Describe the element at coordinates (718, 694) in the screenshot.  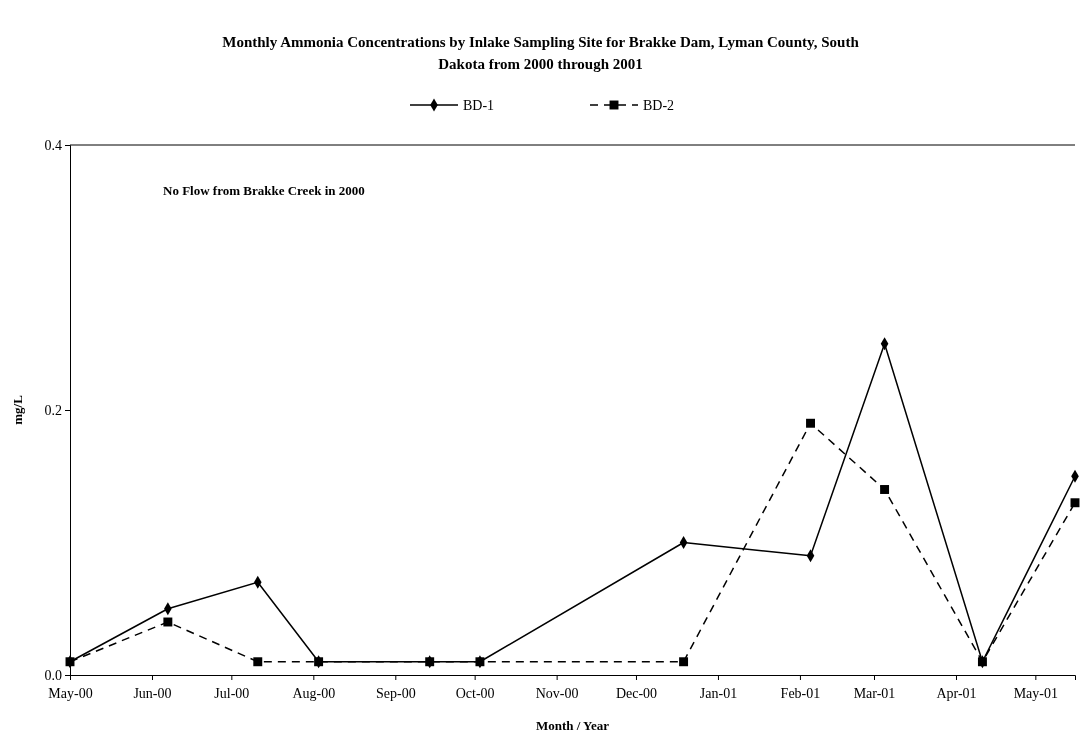
I see `x-tick-label: Jan-01` at that location.